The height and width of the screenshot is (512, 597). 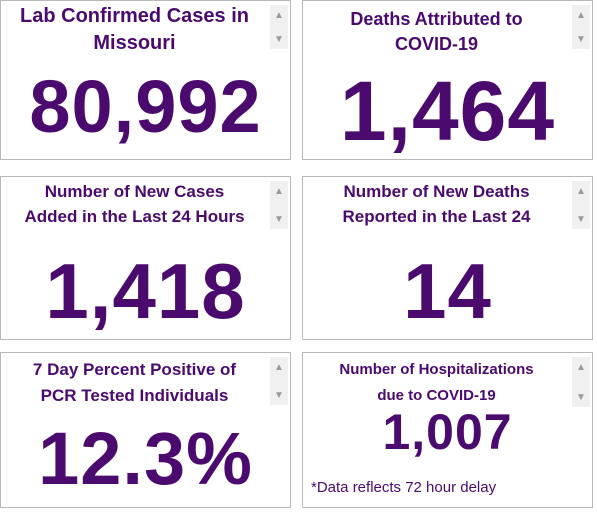 I want to click on card-value: 1,007, so click(x=447, y=432).